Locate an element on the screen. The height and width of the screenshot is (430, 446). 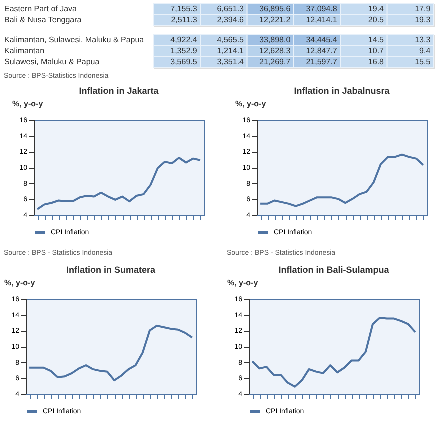
data-label: 4,922.4 is located at coordinates (184, 40).